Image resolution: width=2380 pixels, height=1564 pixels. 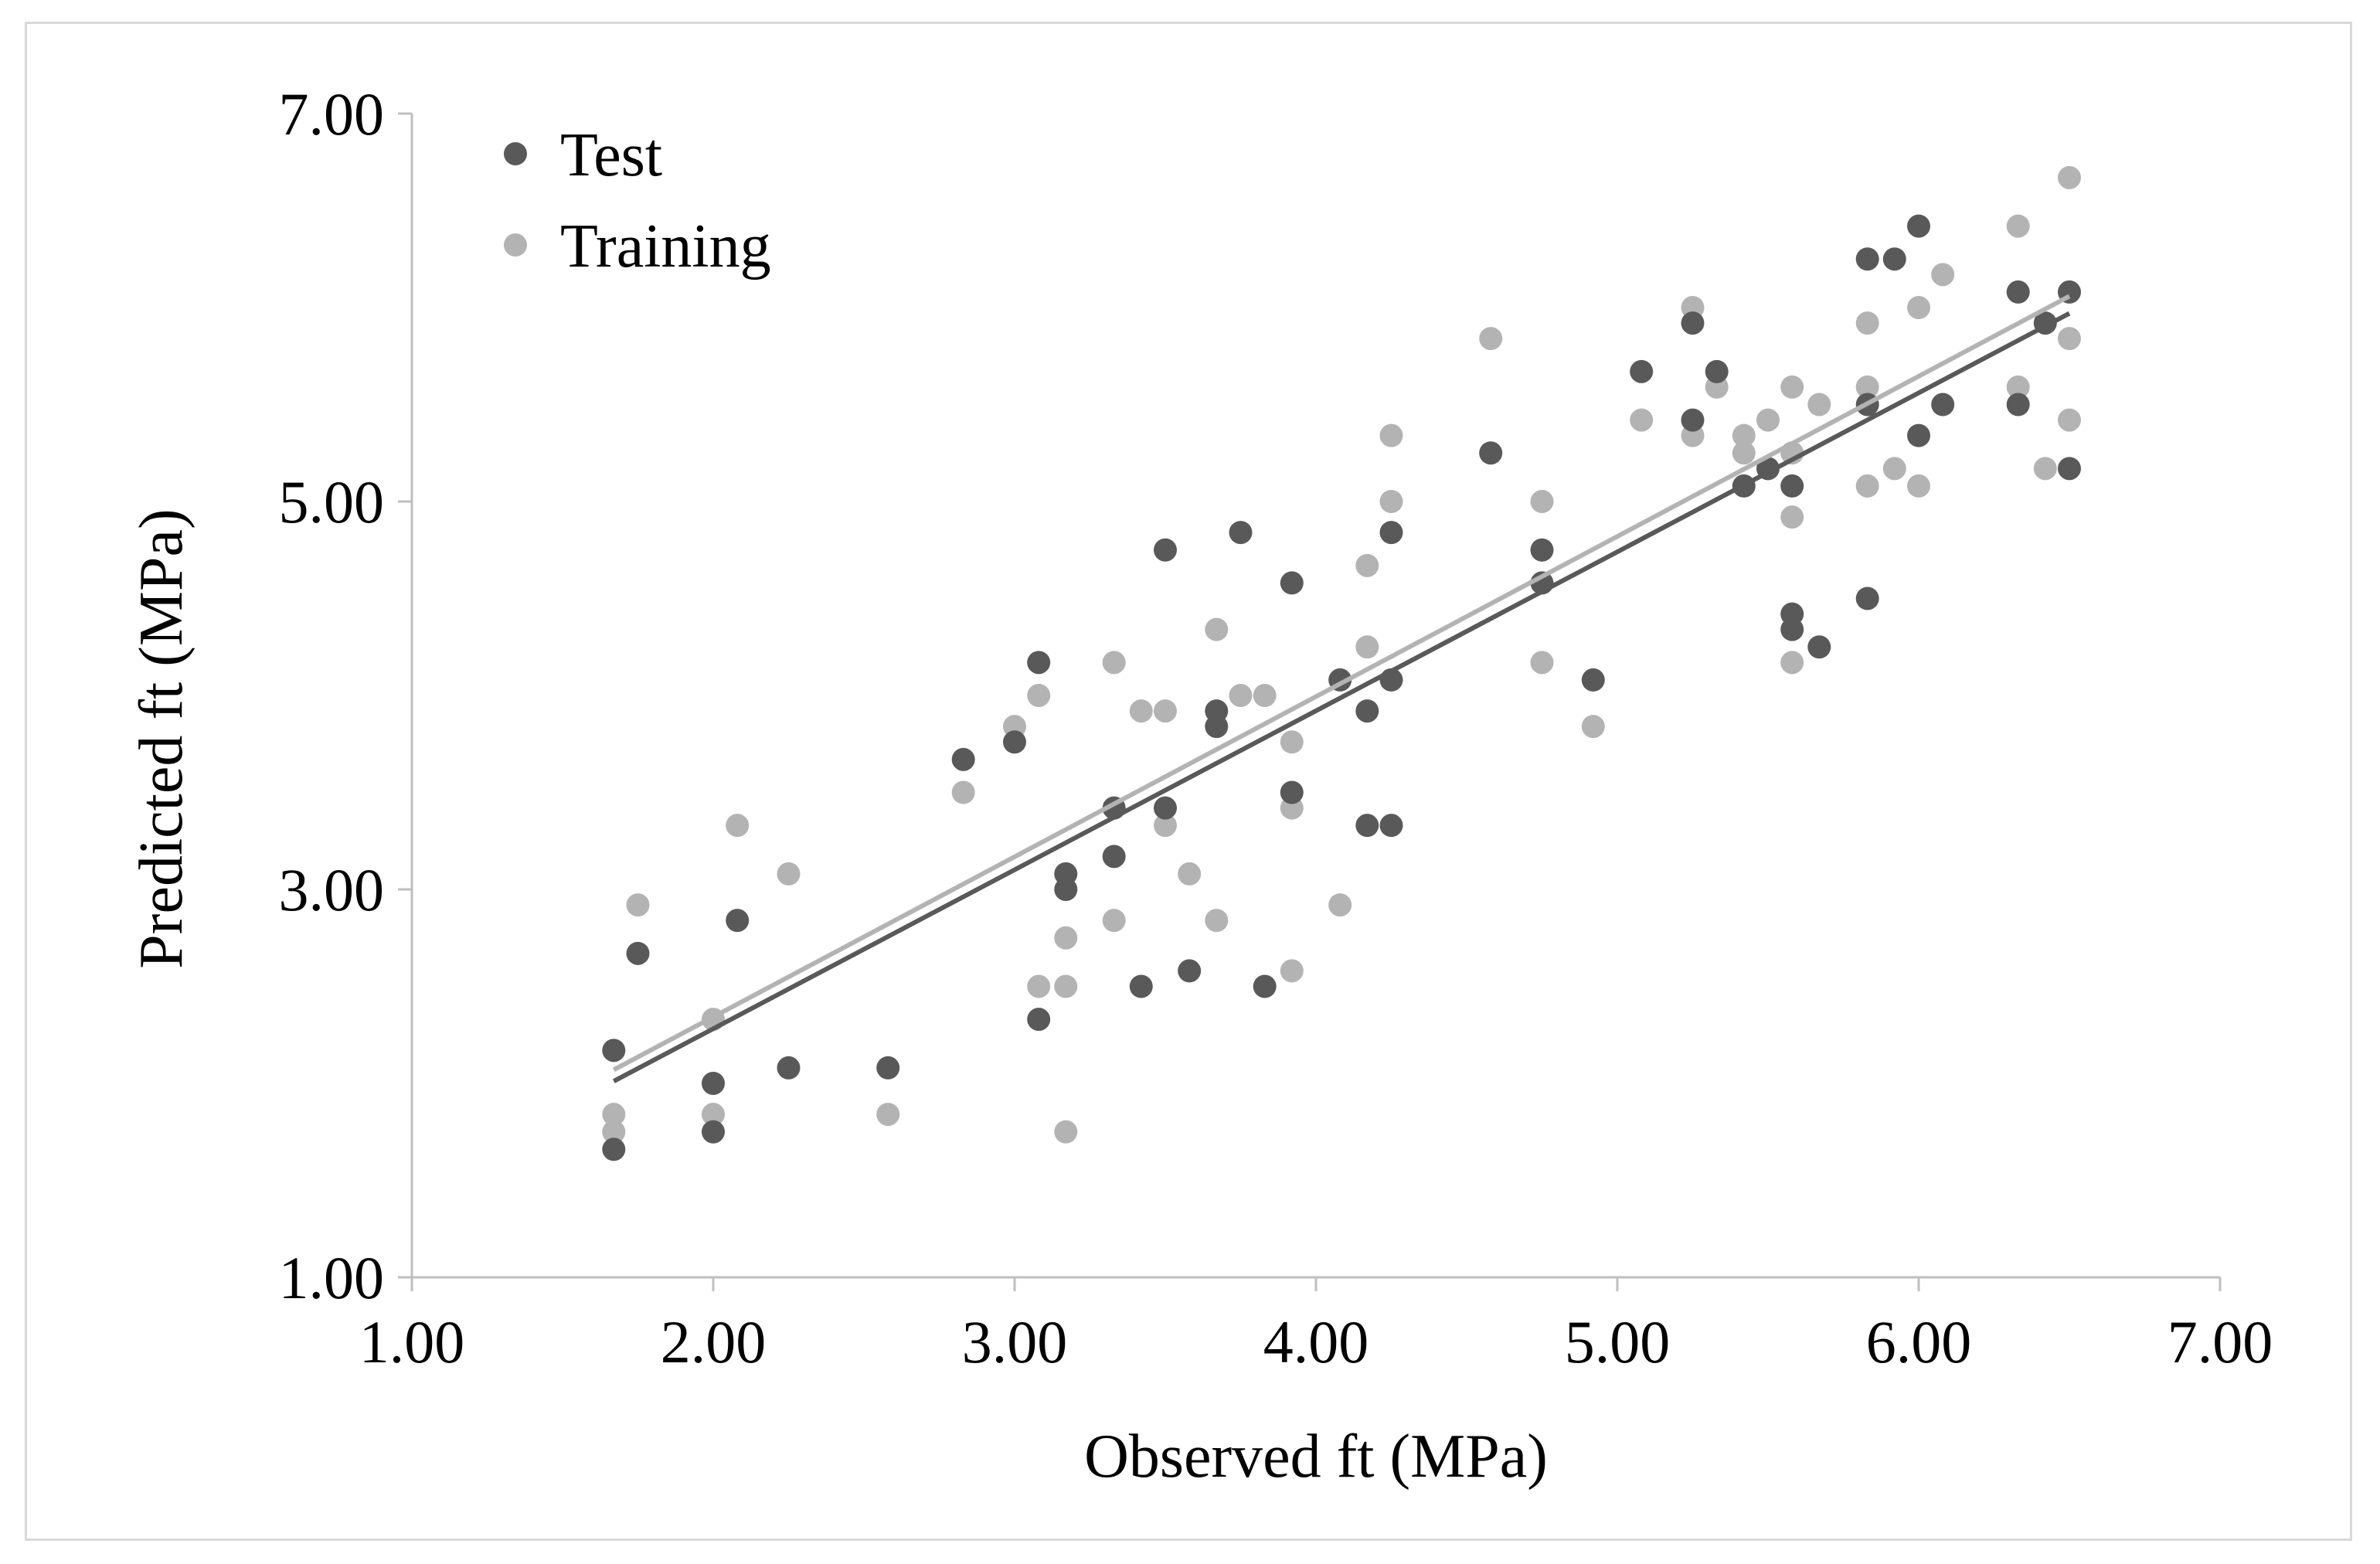 I want to click on x-tick-label: 2.00, so click(x=714, y=1341).